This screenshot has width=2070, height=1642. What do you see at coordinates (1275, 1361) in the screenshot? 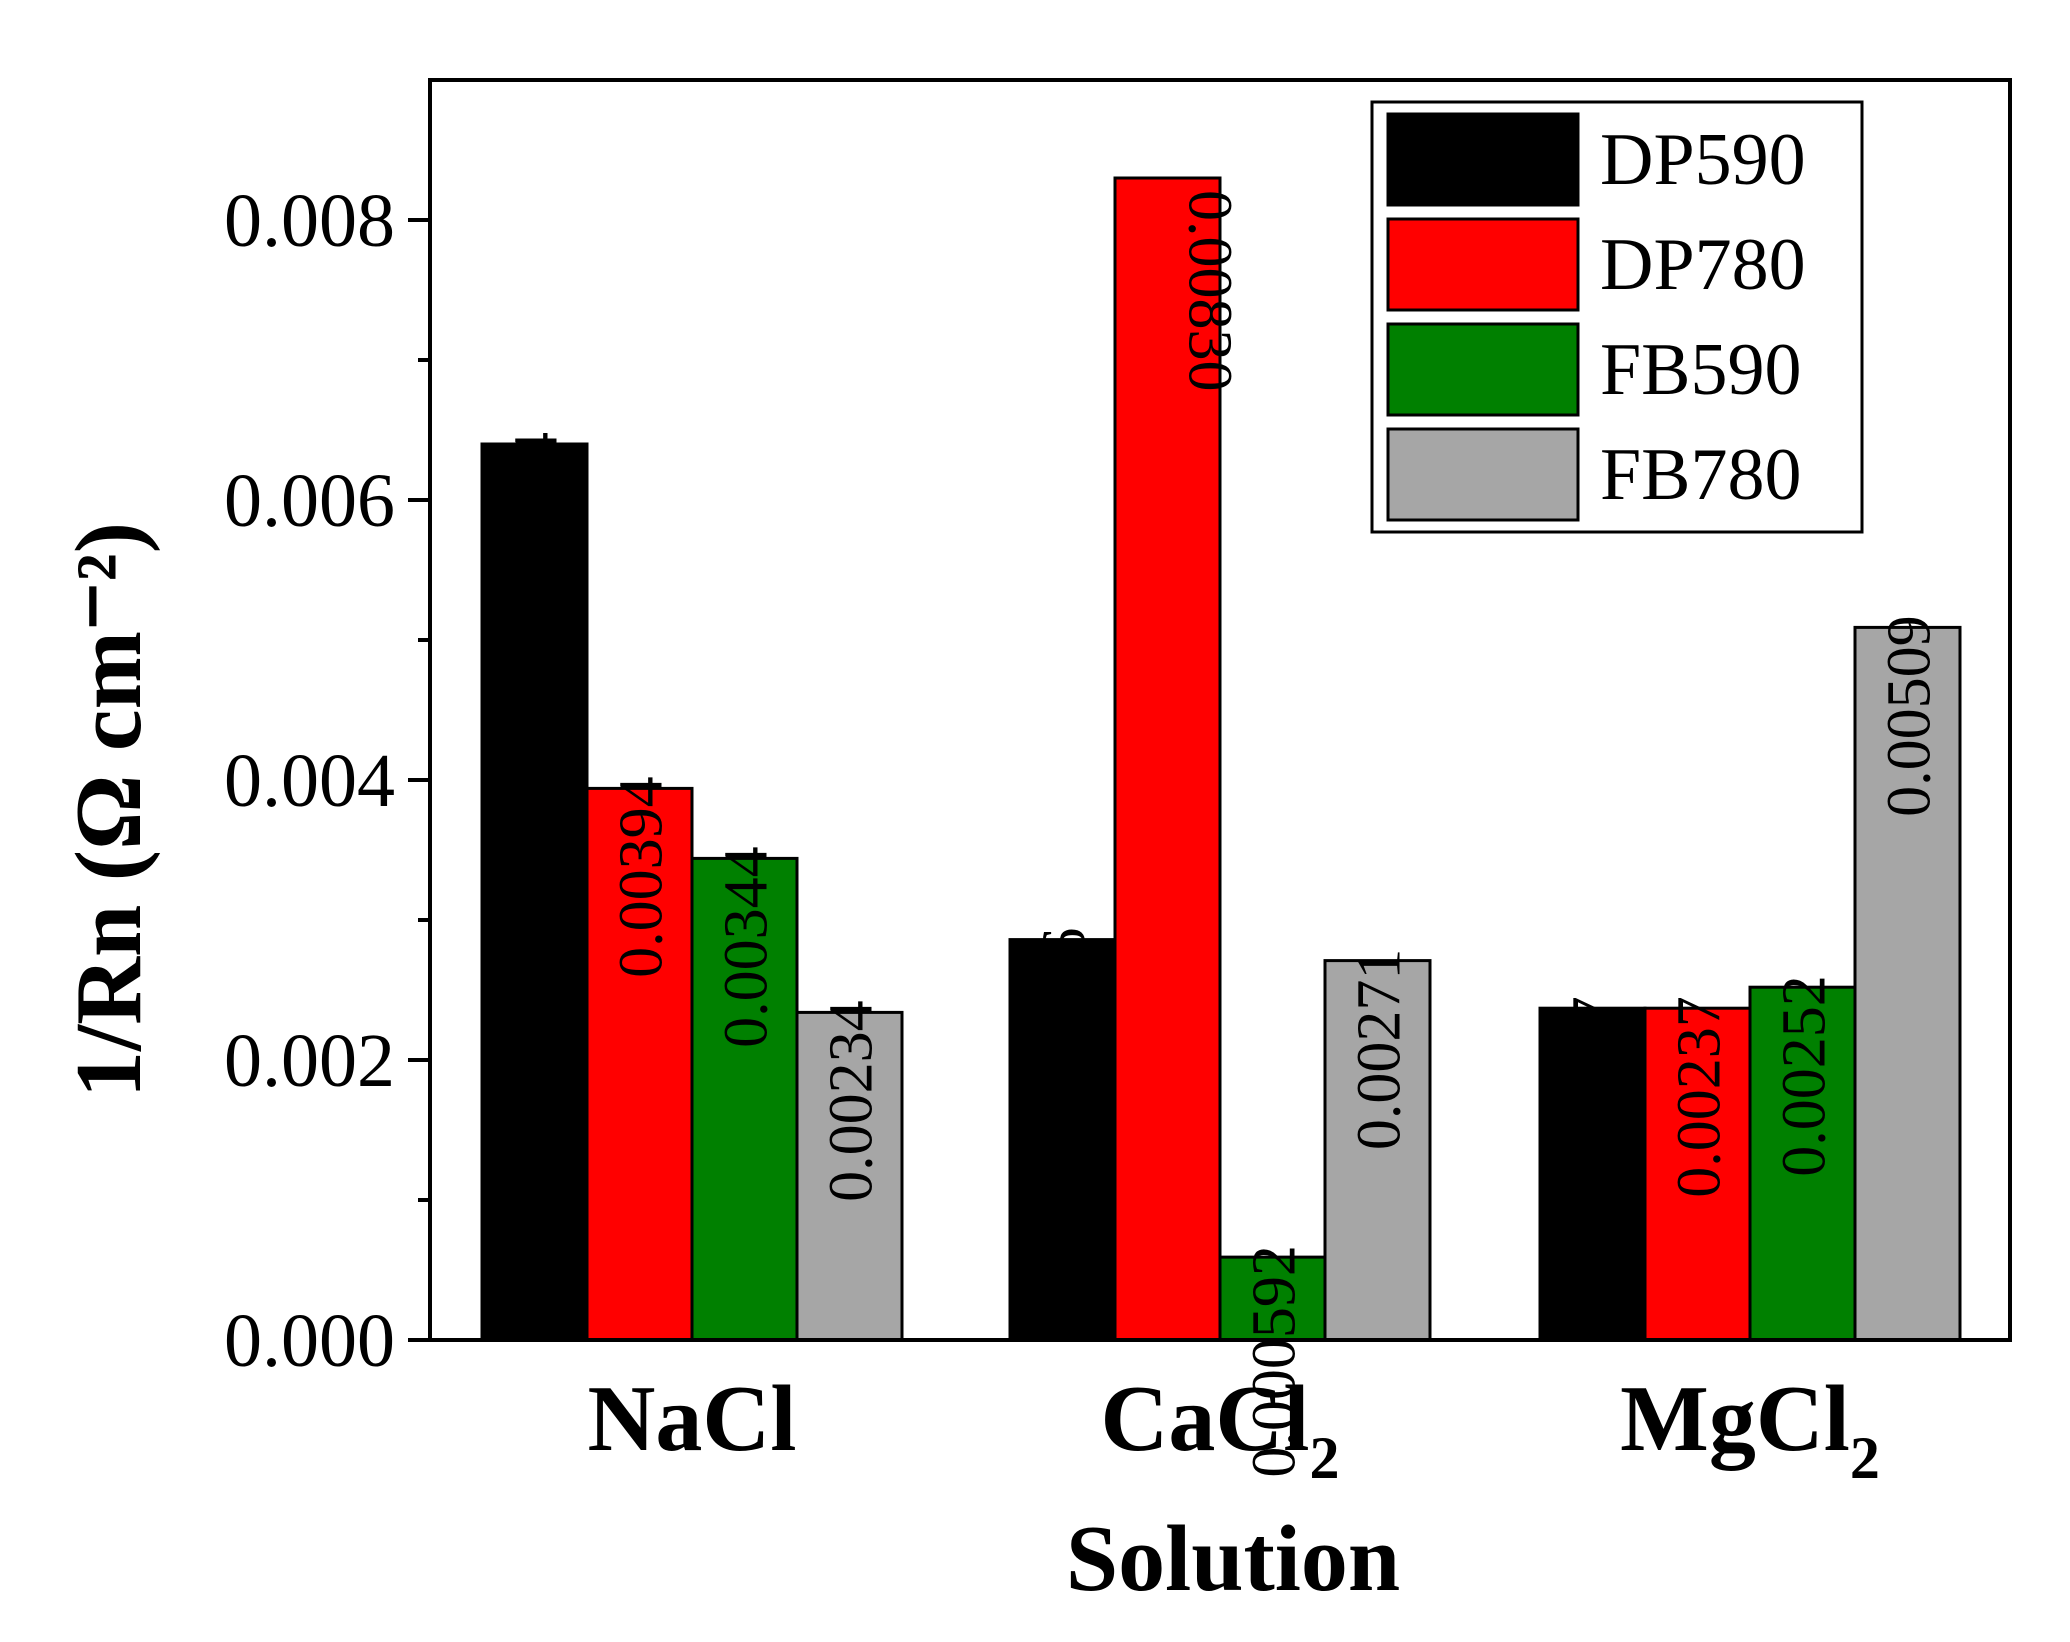
I see `data-label: 0.000592` at bounding box center [1275, 1361].